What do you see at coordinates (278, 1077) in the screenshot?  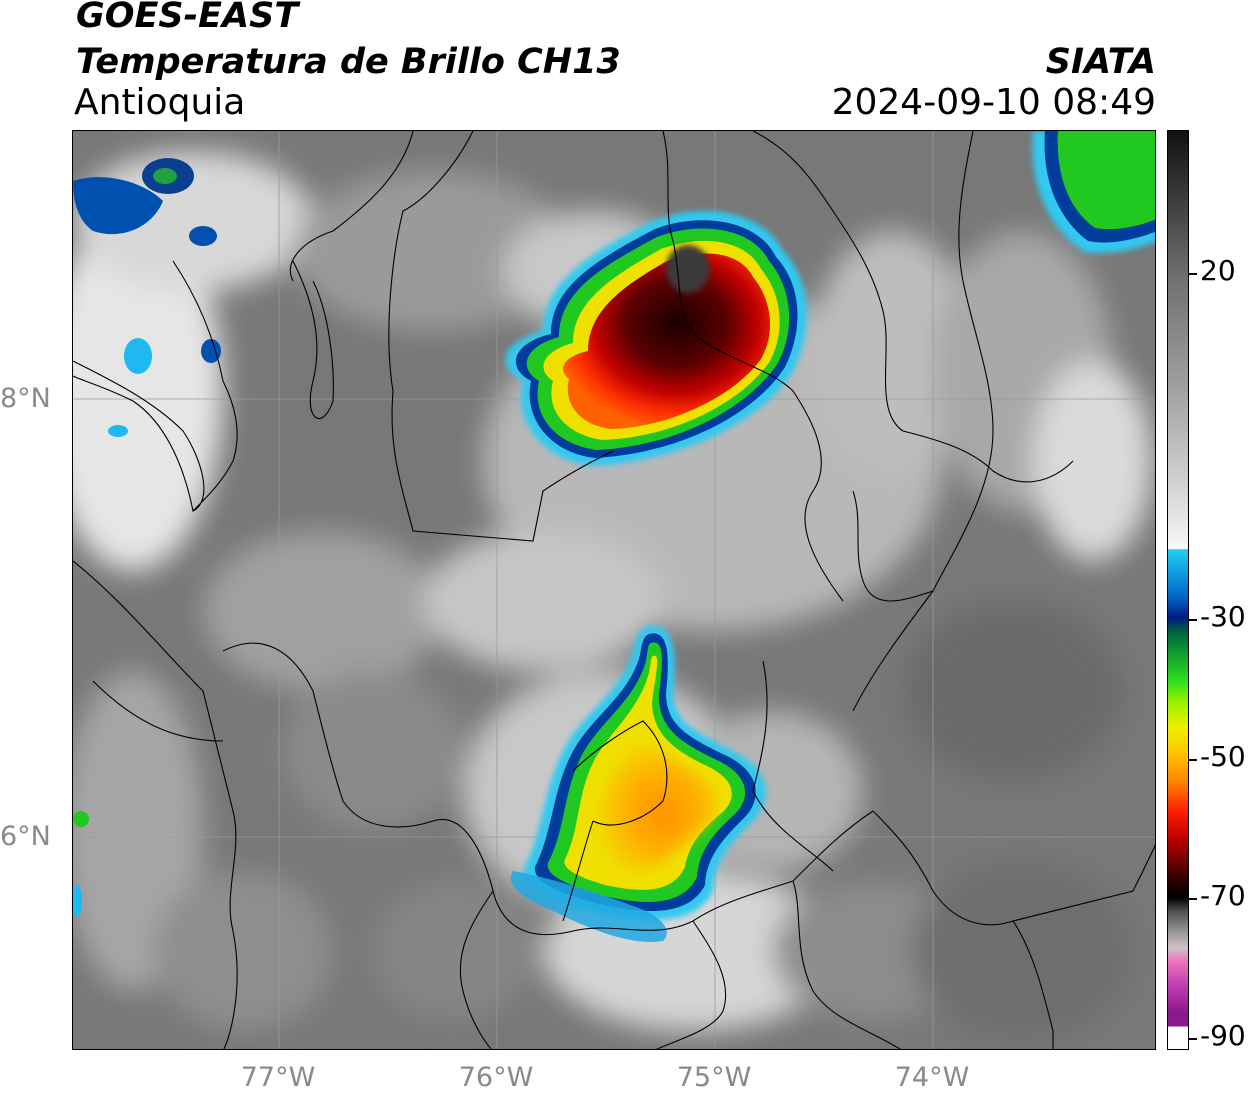 I see `lon-label-77w: 77°W` at bounding box center [278, 1077].